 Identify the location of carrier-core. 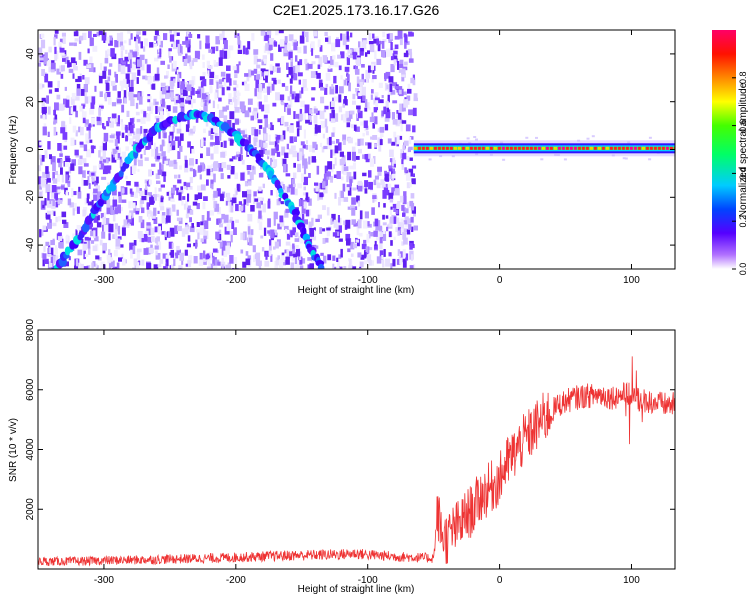
(431, 148).